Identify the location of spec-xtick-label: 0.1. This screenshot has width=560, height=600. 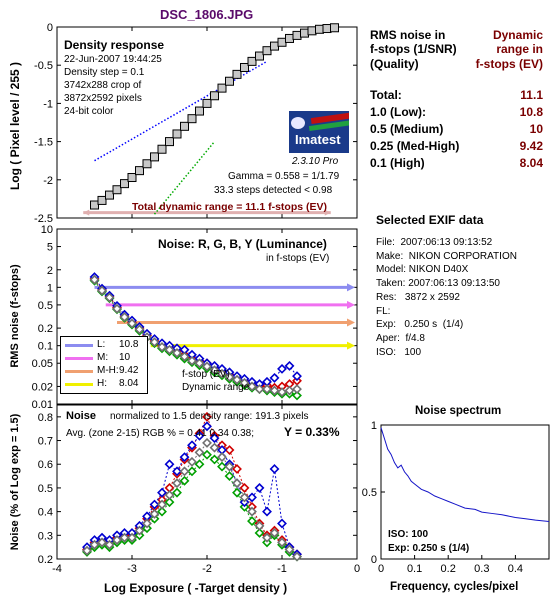
(414, 569).